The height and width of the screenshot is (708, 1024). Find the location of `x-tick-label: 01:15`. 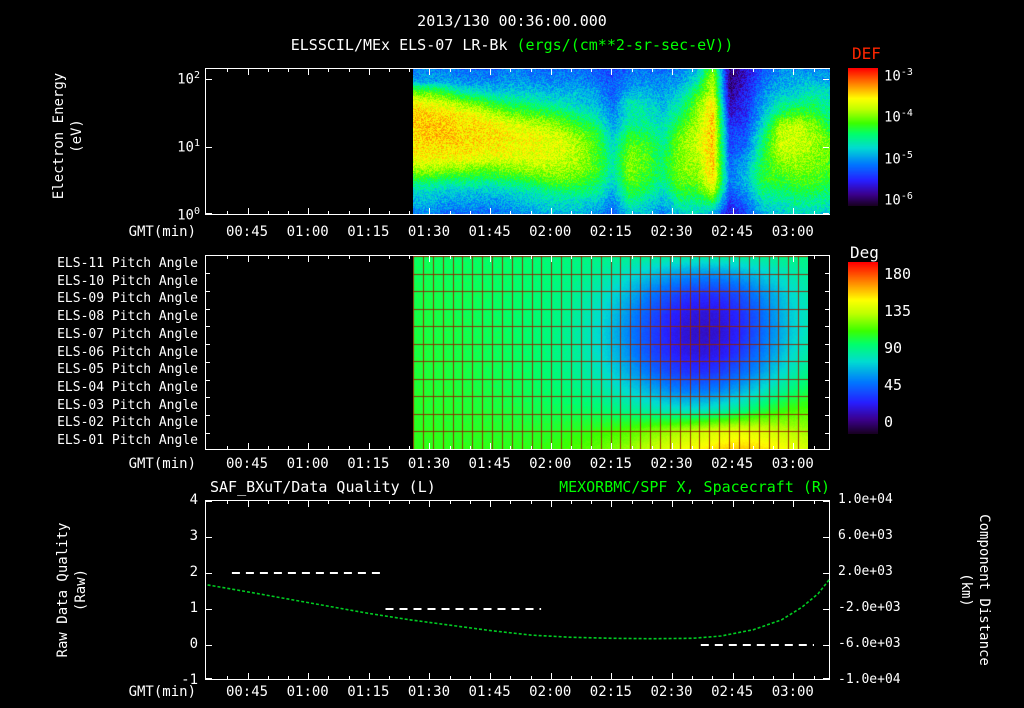

x-tick-label: 01:15 is located at coordinates (368, 232).